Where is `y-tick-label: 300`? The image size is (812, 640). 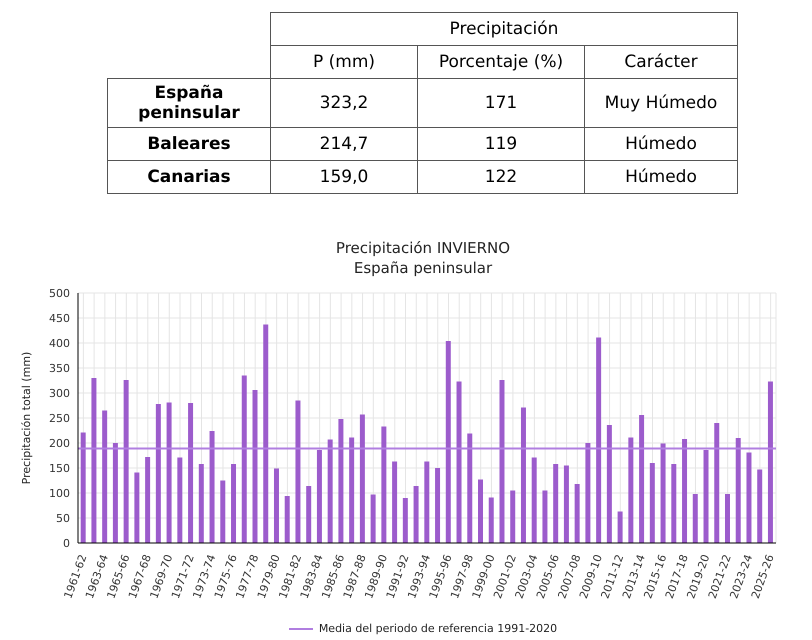 y-tick-label: 300 is located at coordinates (59, 393).